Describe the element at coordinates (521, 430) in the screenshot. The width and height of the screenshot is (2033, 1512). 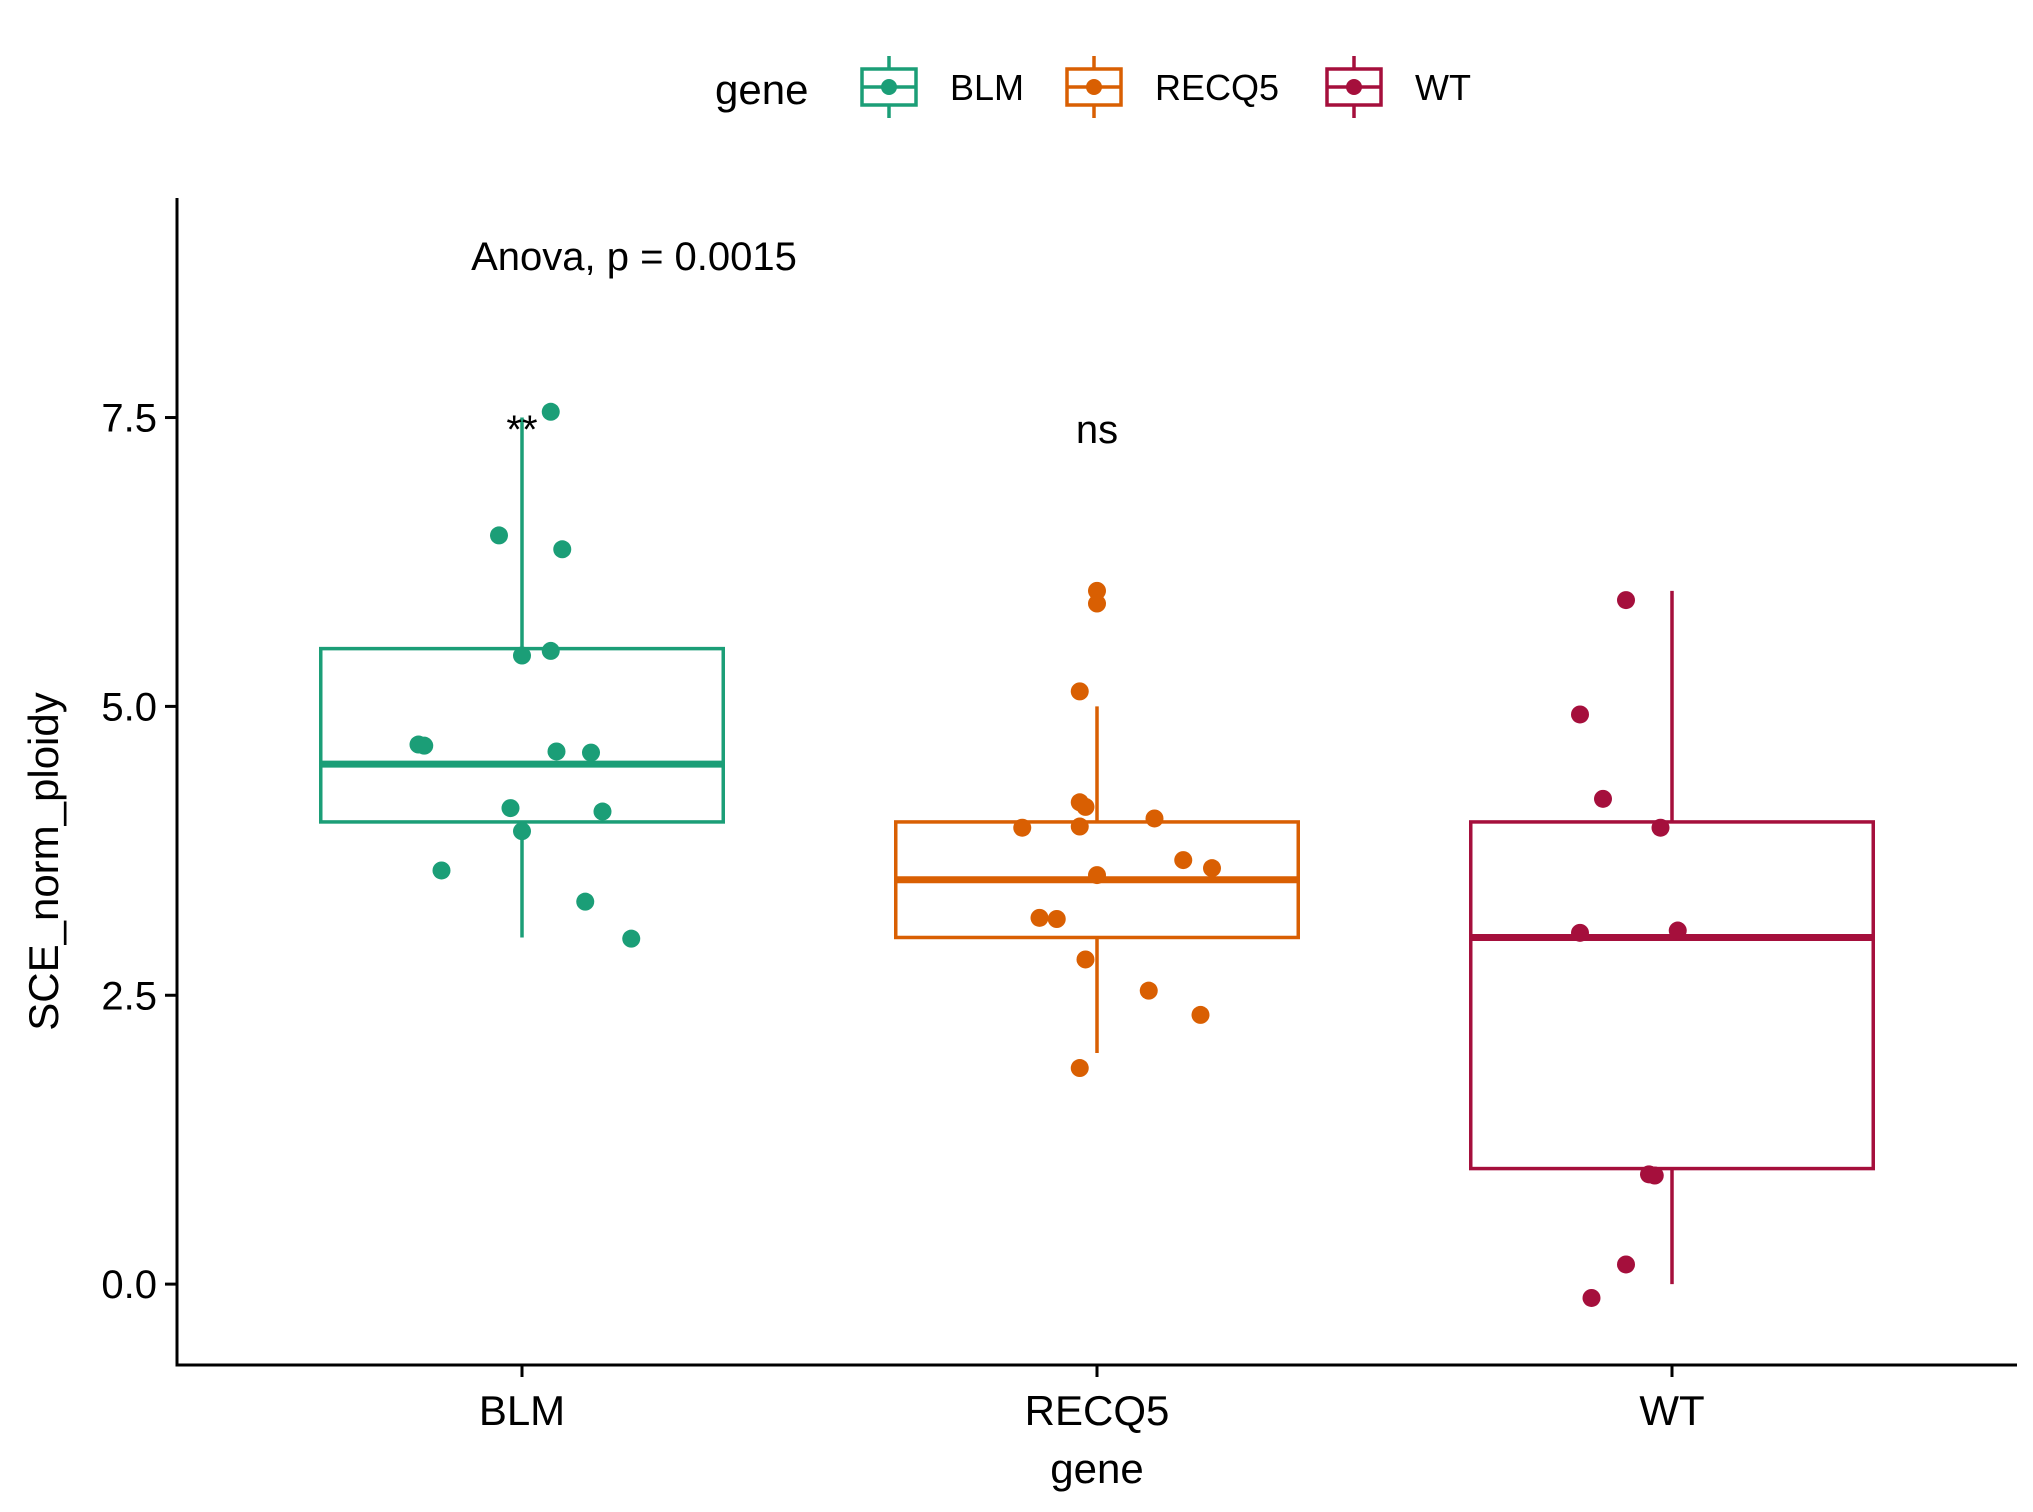
I see `significance-label: **` at that location.